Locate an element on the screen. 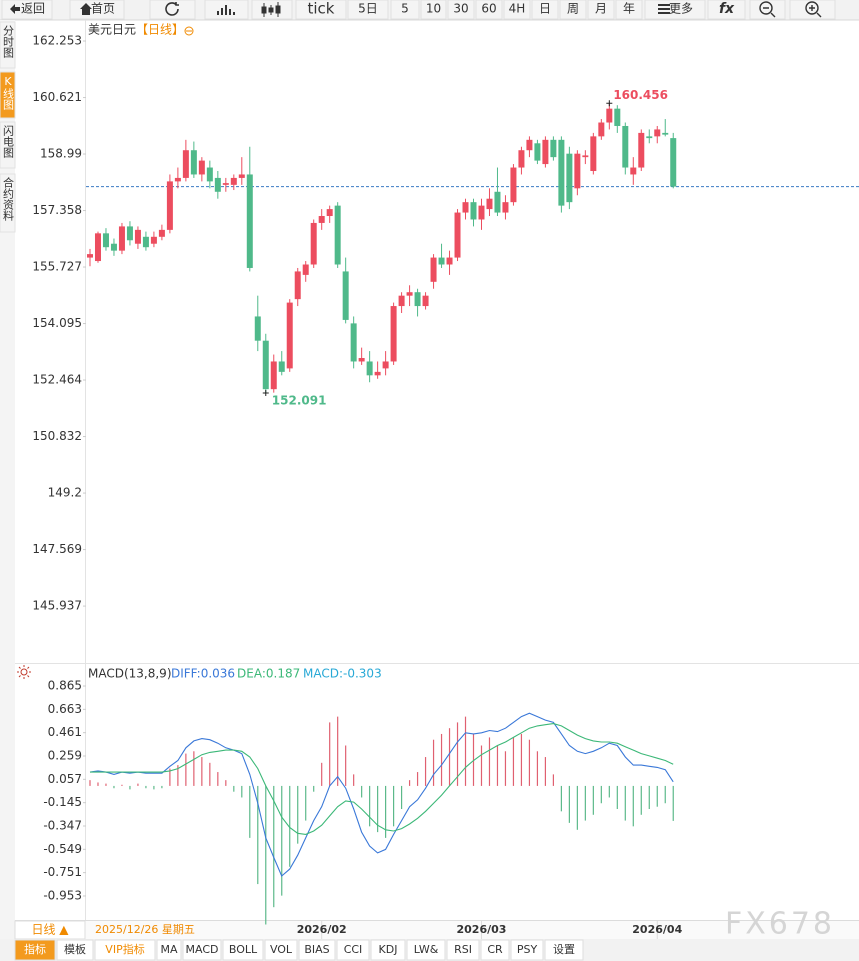 Image resolution: width=859 pixels, height=961 pixels. footer-tab-label: KDJ is located at coordinates (388, 949).